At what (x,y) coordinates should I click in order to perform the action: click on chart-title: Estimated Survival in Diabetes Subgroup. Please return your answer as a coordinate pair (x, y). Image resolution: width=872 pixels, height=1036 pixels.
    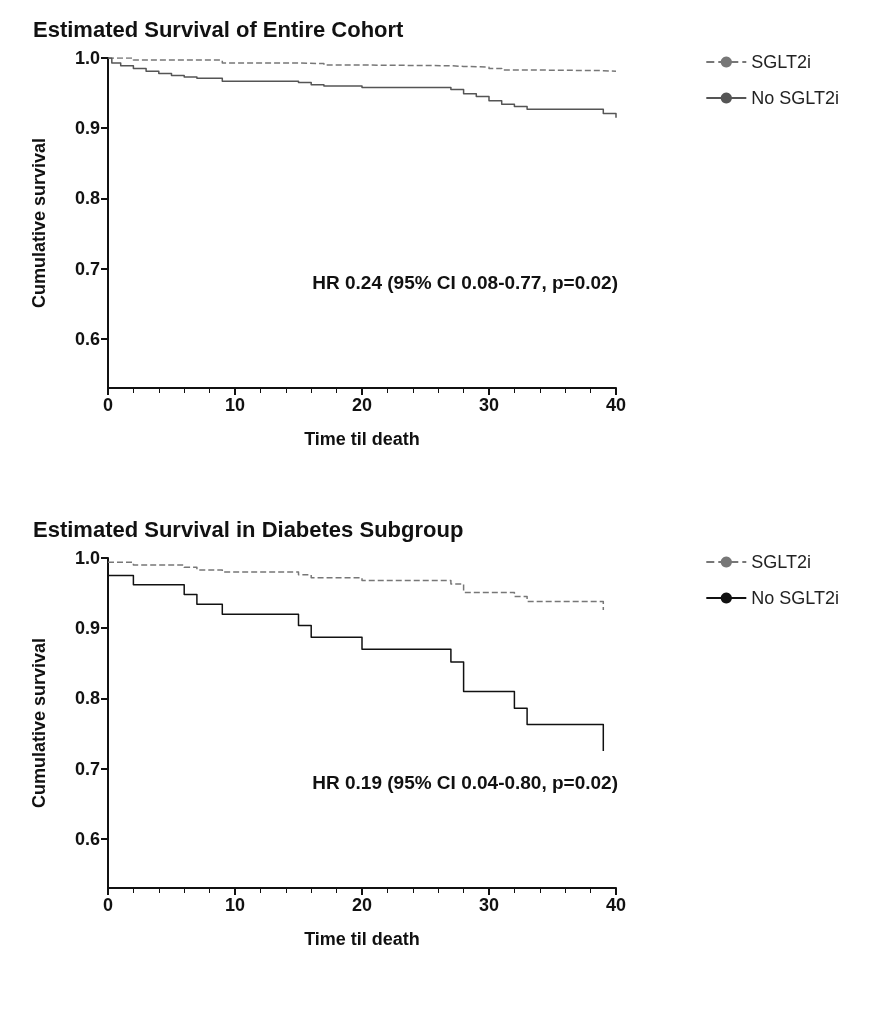
    Looking at the image, I should click on (248, 529).